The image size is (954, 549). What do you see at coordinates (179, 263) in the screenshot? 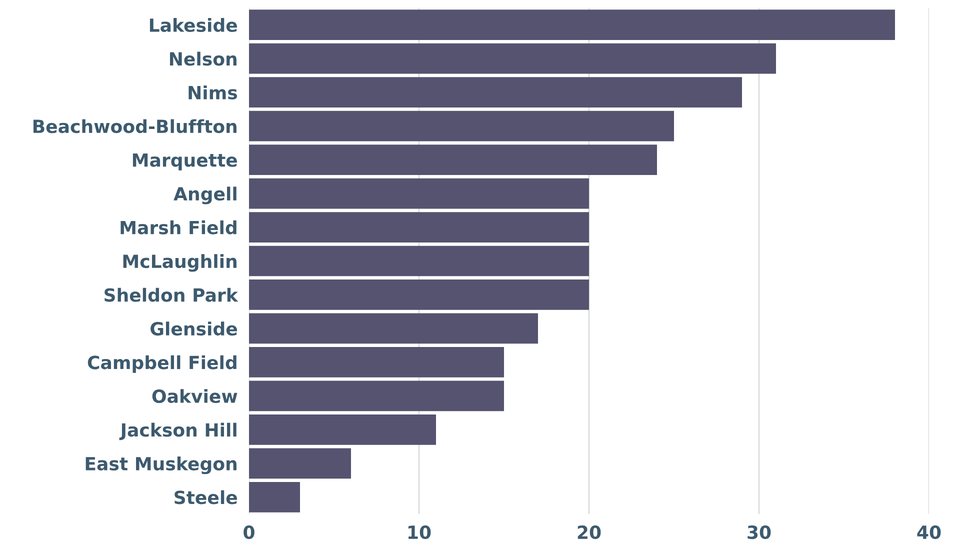
I see `y-tick-label: McLaughlin` at bounding box center [179, 263].